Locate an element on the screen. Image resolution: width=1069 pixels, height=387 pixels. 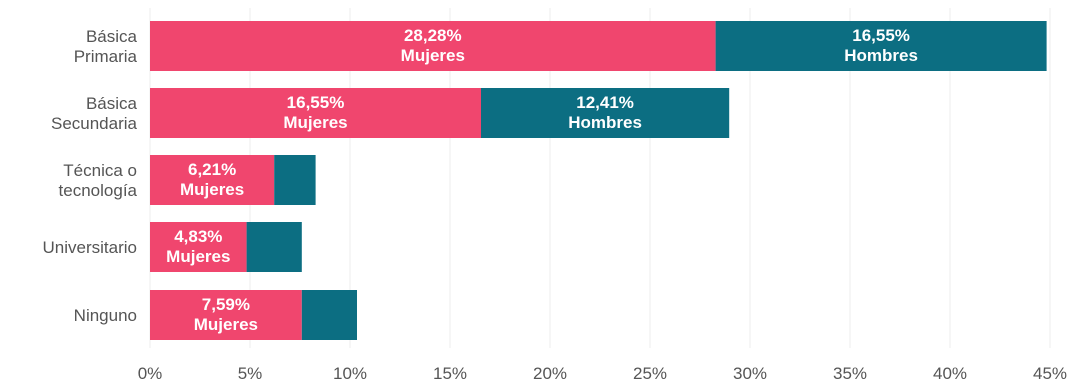
data-label: 6,21% Mujeres is located at coordinates (212, 179).